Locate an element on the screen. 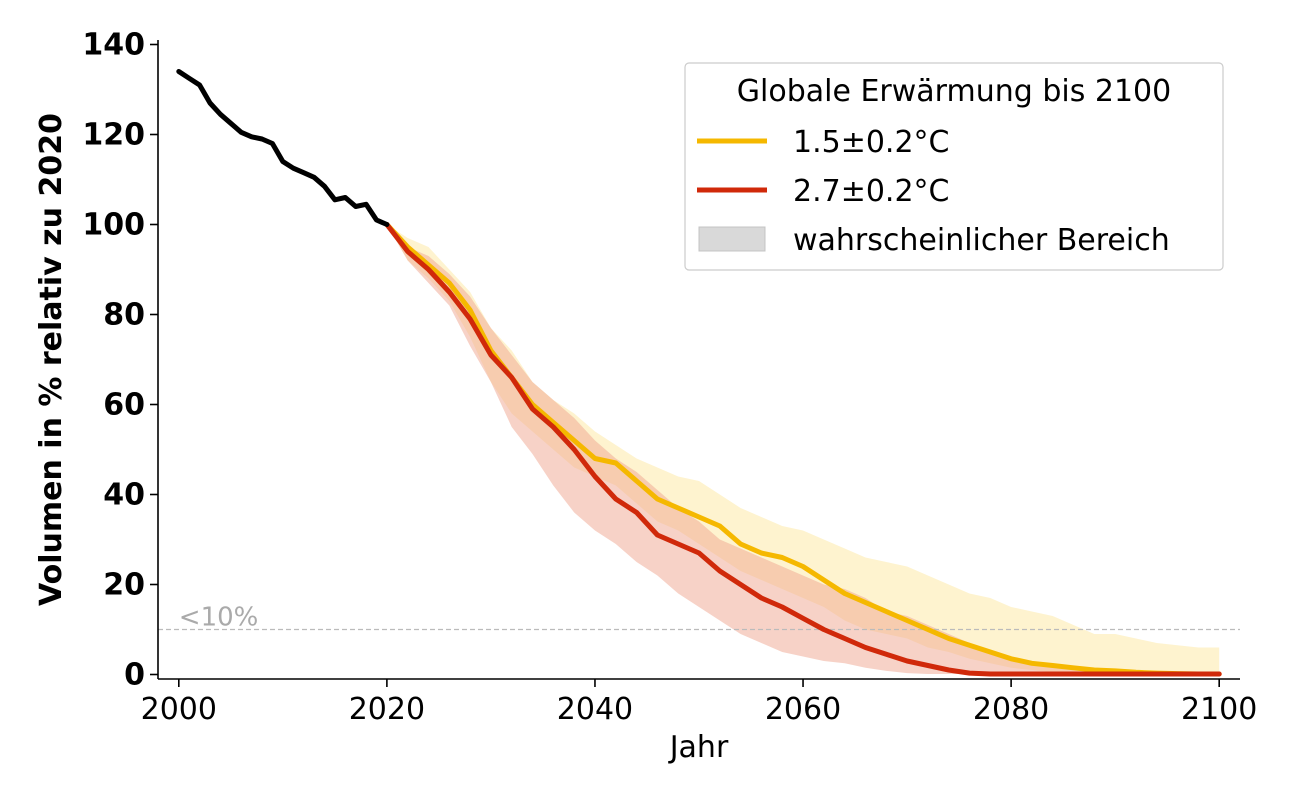 The width and height of the screenshot is (1300, 800). y-tick-label: 20 is located at coordinates (124, 585).